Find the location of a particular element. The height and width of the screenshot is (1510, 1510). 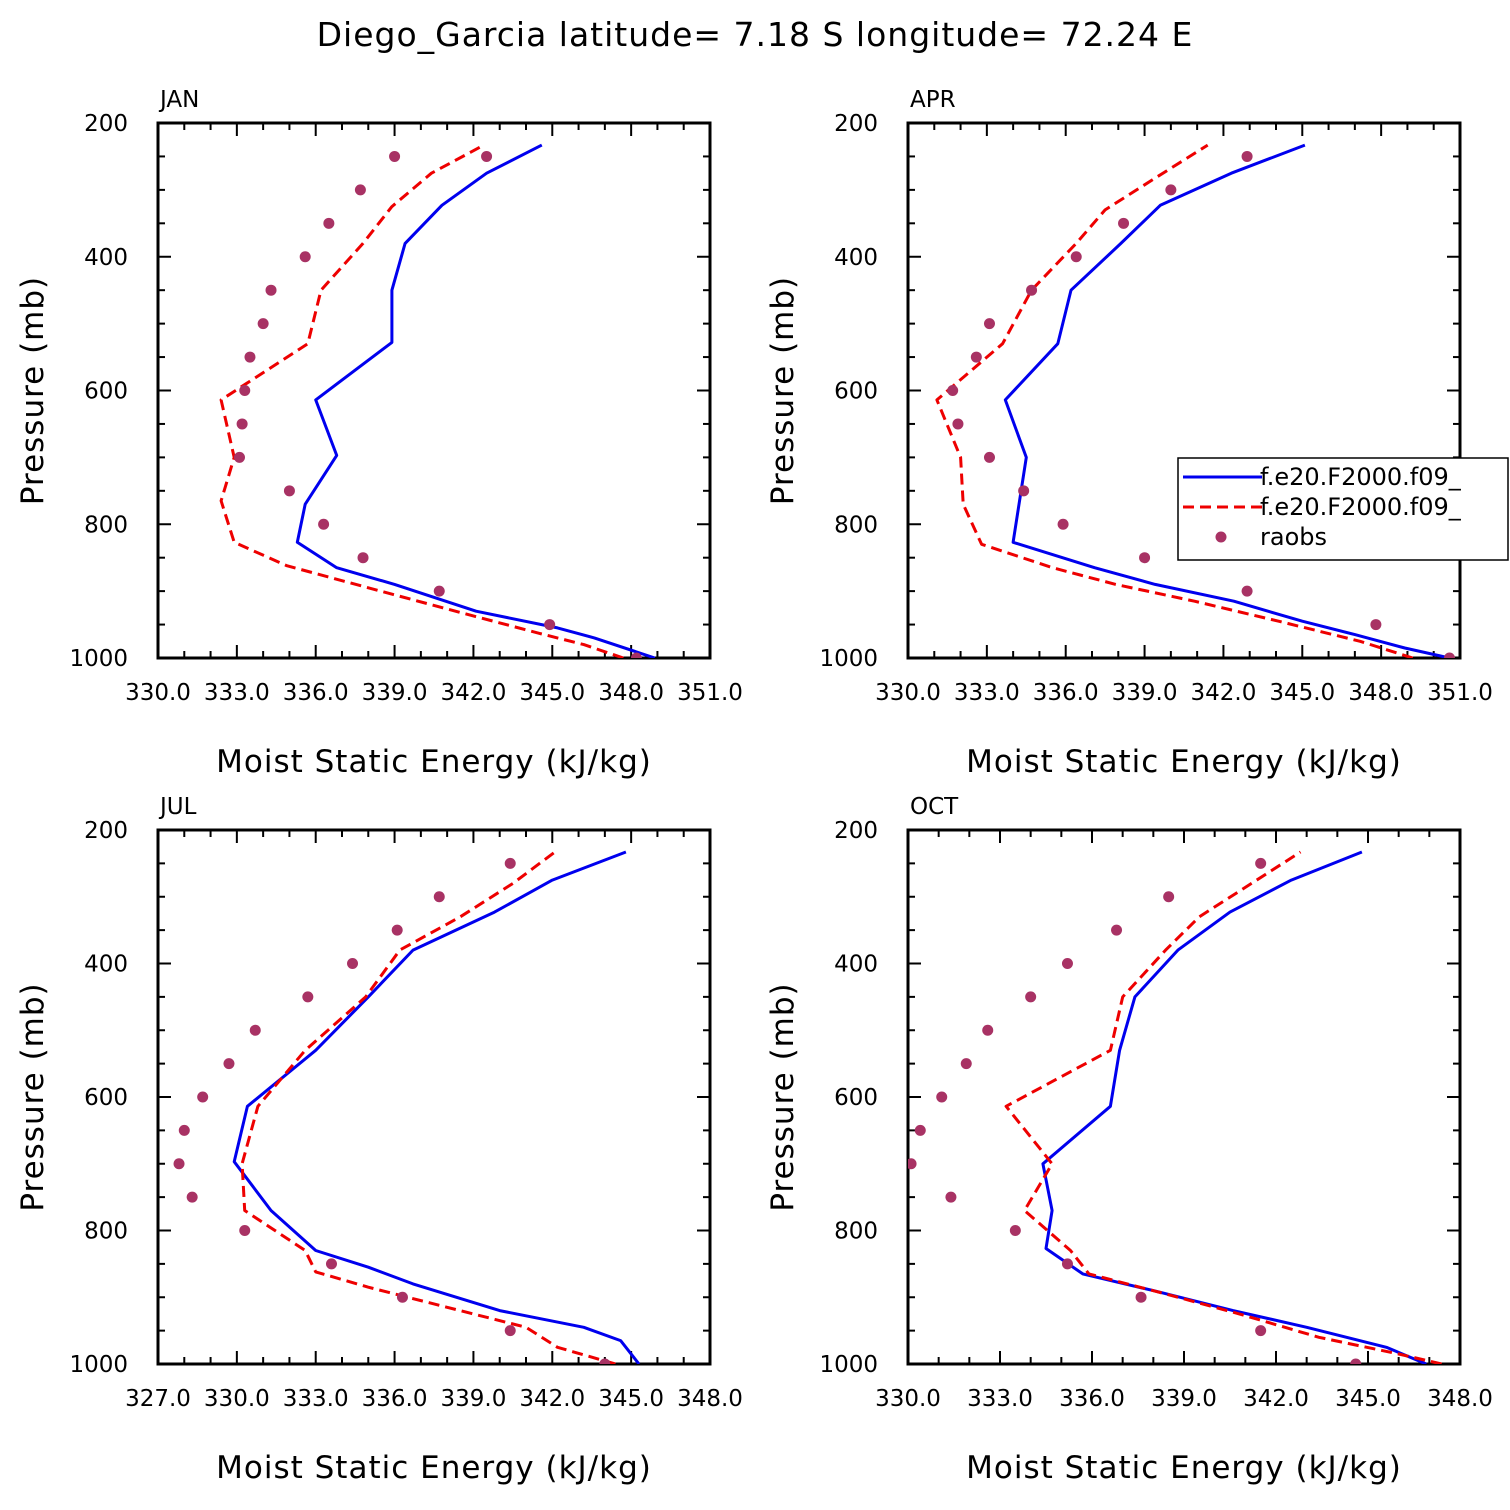

panel-label: APR is located at coordinates (933, 100).